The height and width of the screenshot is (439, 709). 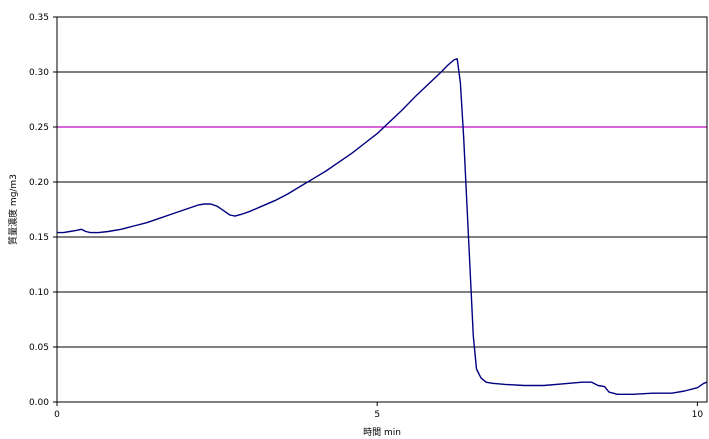 What do you see at coordinates (39, 403) in the screenshot?
I see `y-tick-label: 0.00` at bounding box center [39, 403].